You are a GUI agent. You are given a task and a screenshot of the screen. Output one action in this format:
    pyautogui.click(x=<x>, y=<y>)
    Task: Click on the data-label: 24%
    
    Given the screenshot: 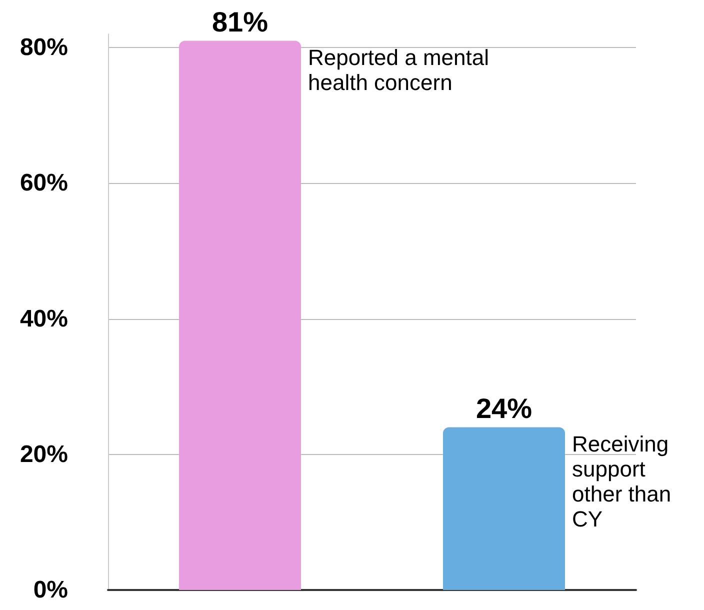 What is the action you would take?
    pyautogui.click(x=504, y=408)
    